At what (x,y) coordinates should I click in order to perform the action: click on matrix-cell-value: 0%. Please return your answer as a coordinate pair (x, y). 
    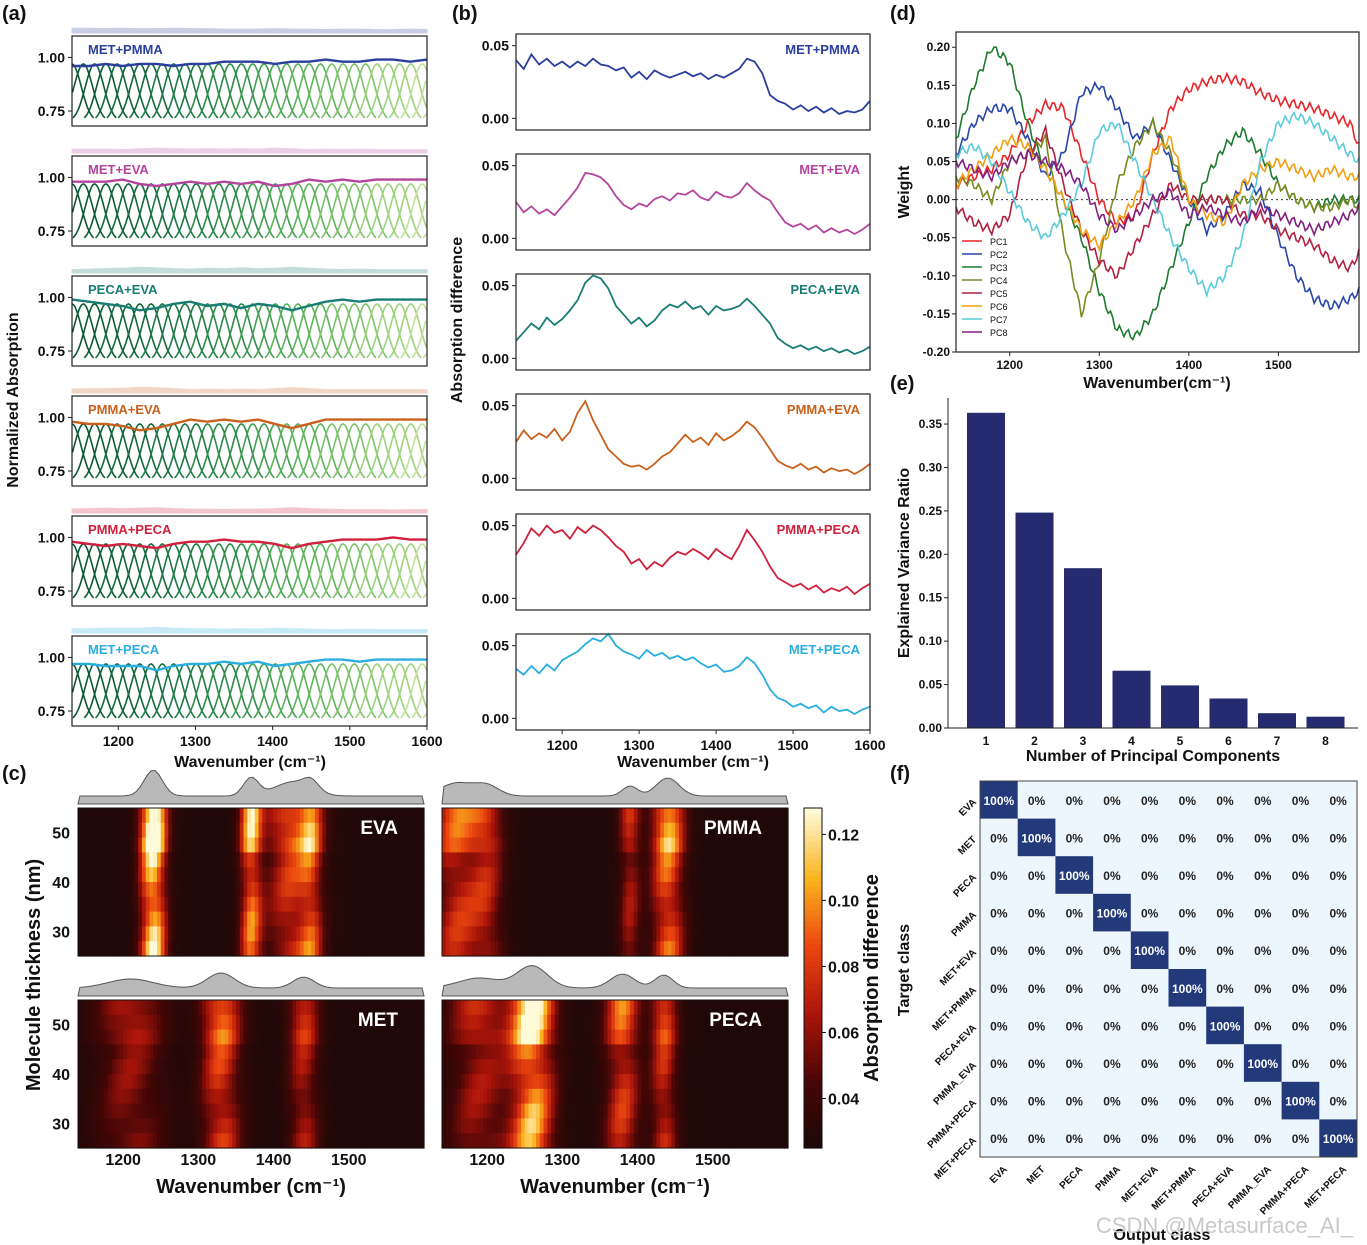
    Looking at the image, I should click on (1075, 1026).